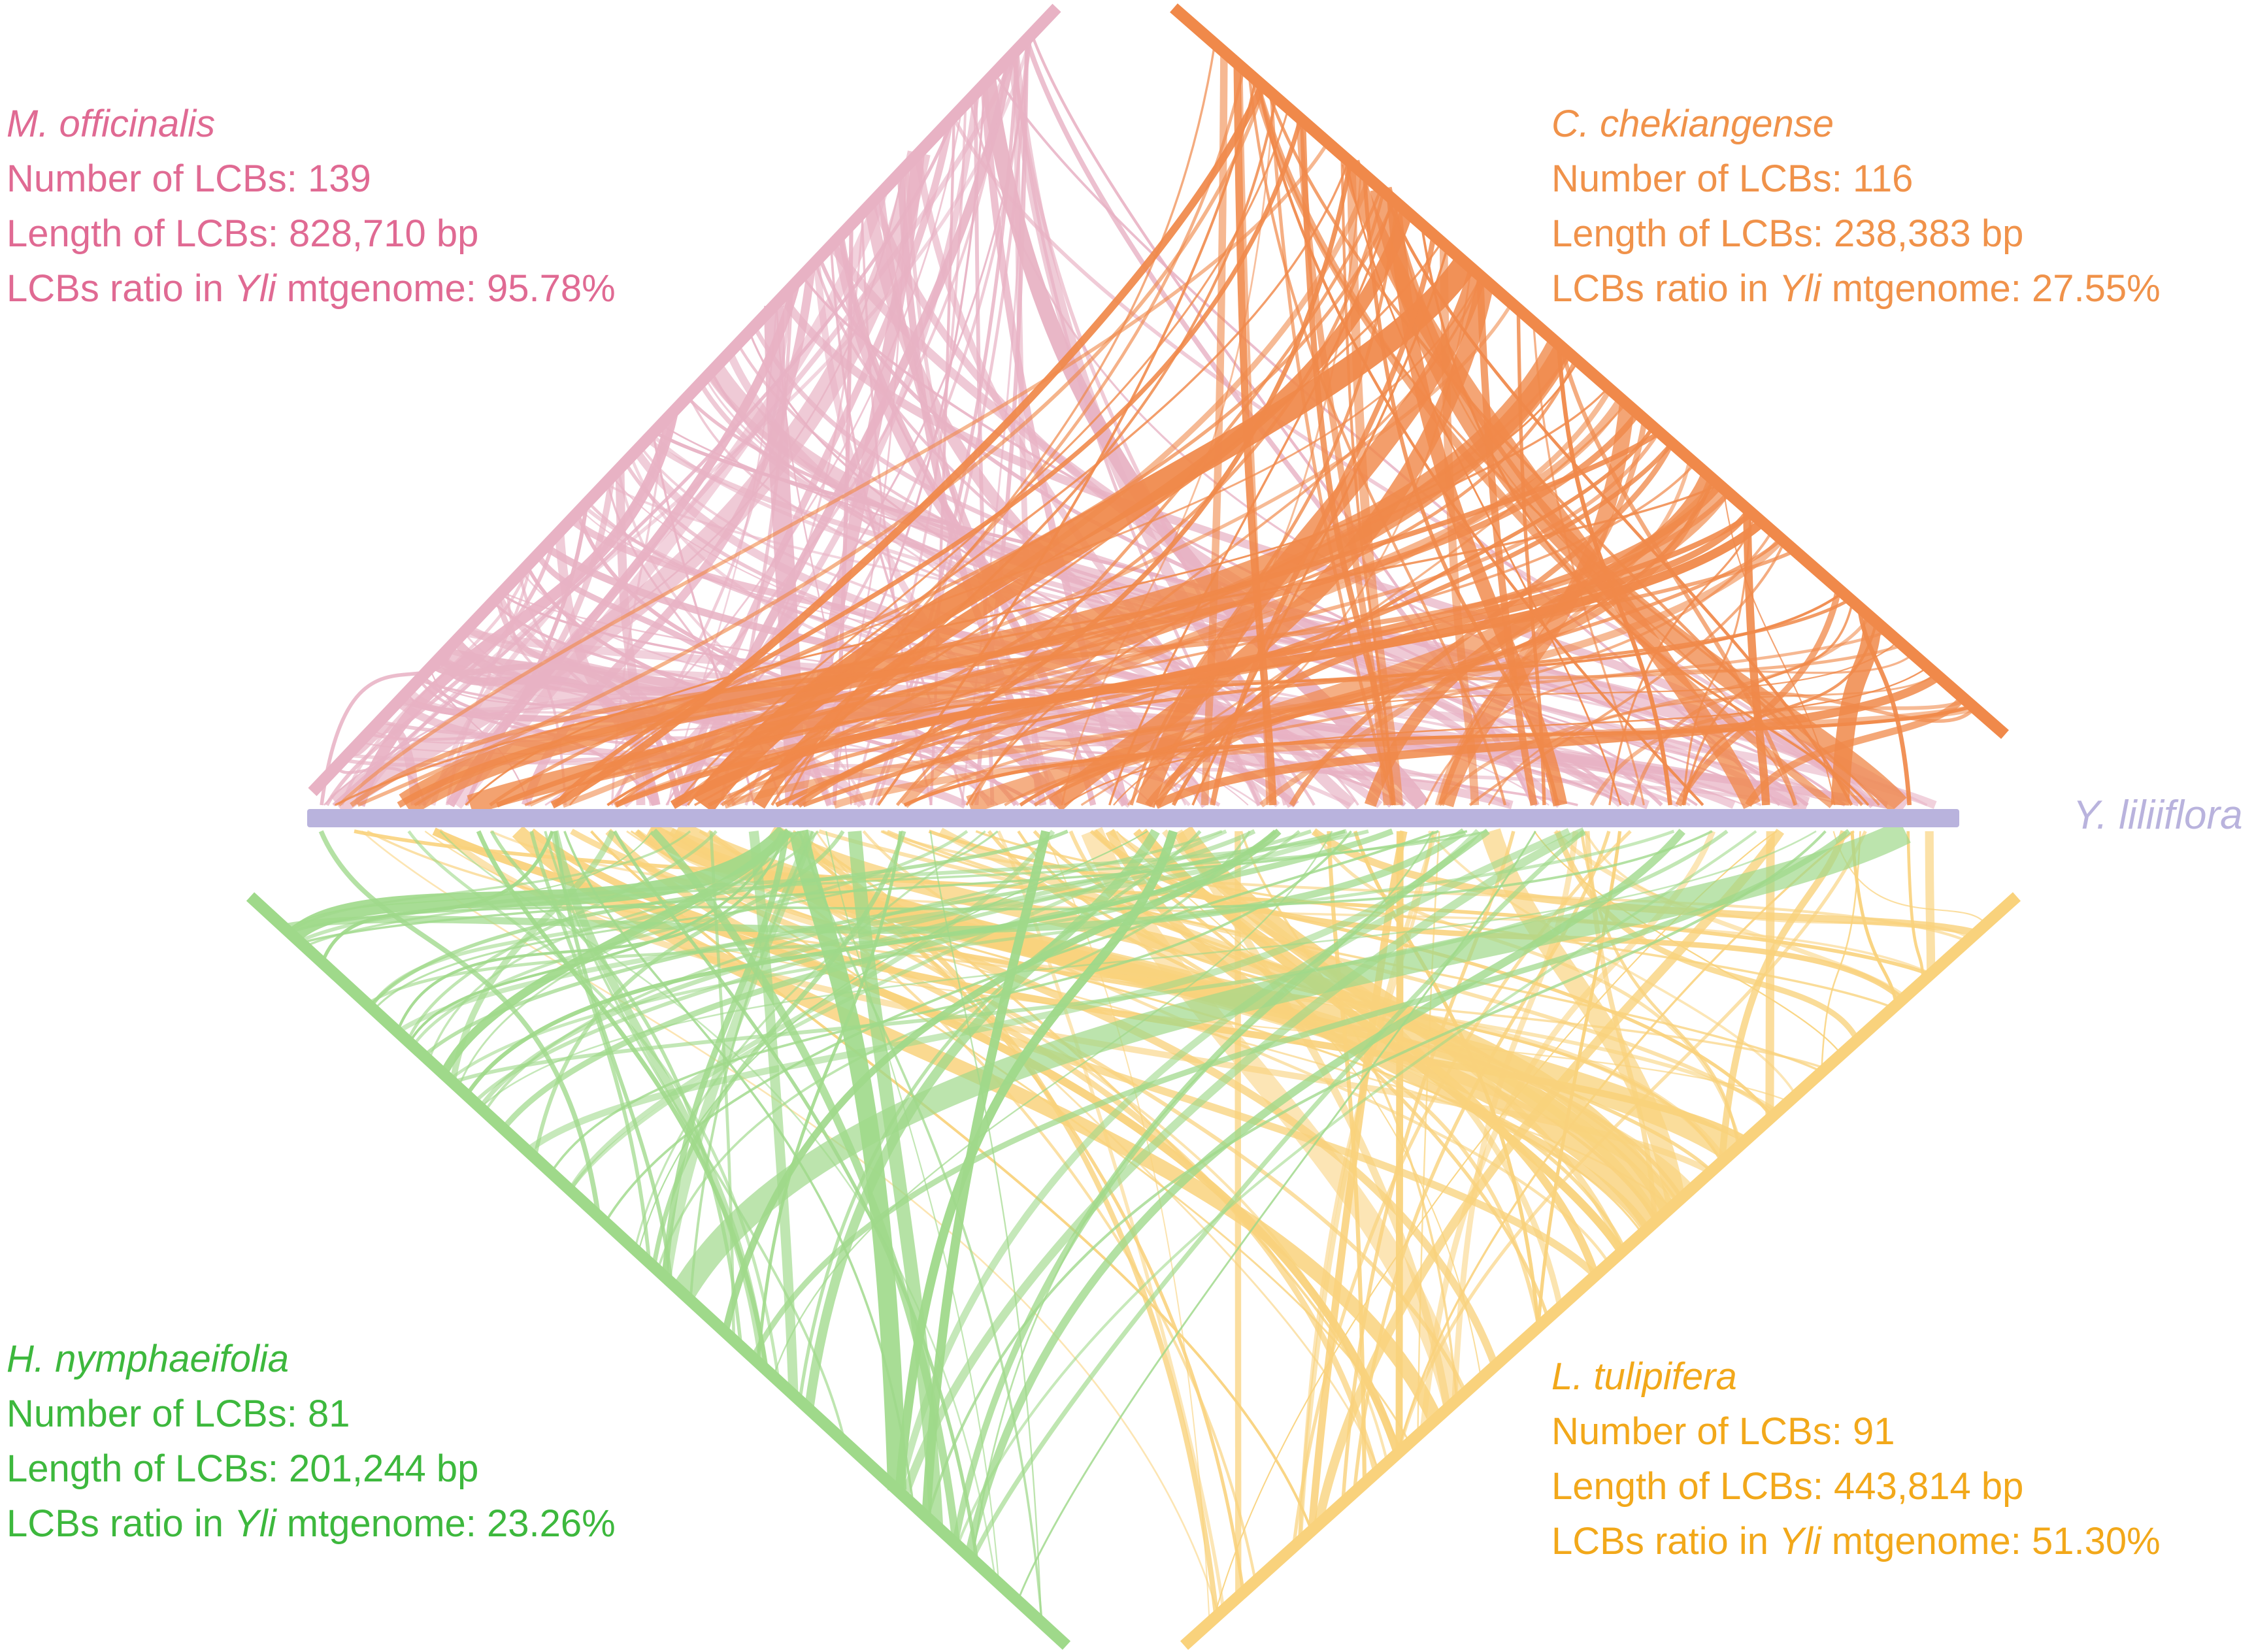 This screenshot has width=2254, height=1652. I want to click on lcb-length: Length of LCBs: 201,244 bp, so click(243, 1468).